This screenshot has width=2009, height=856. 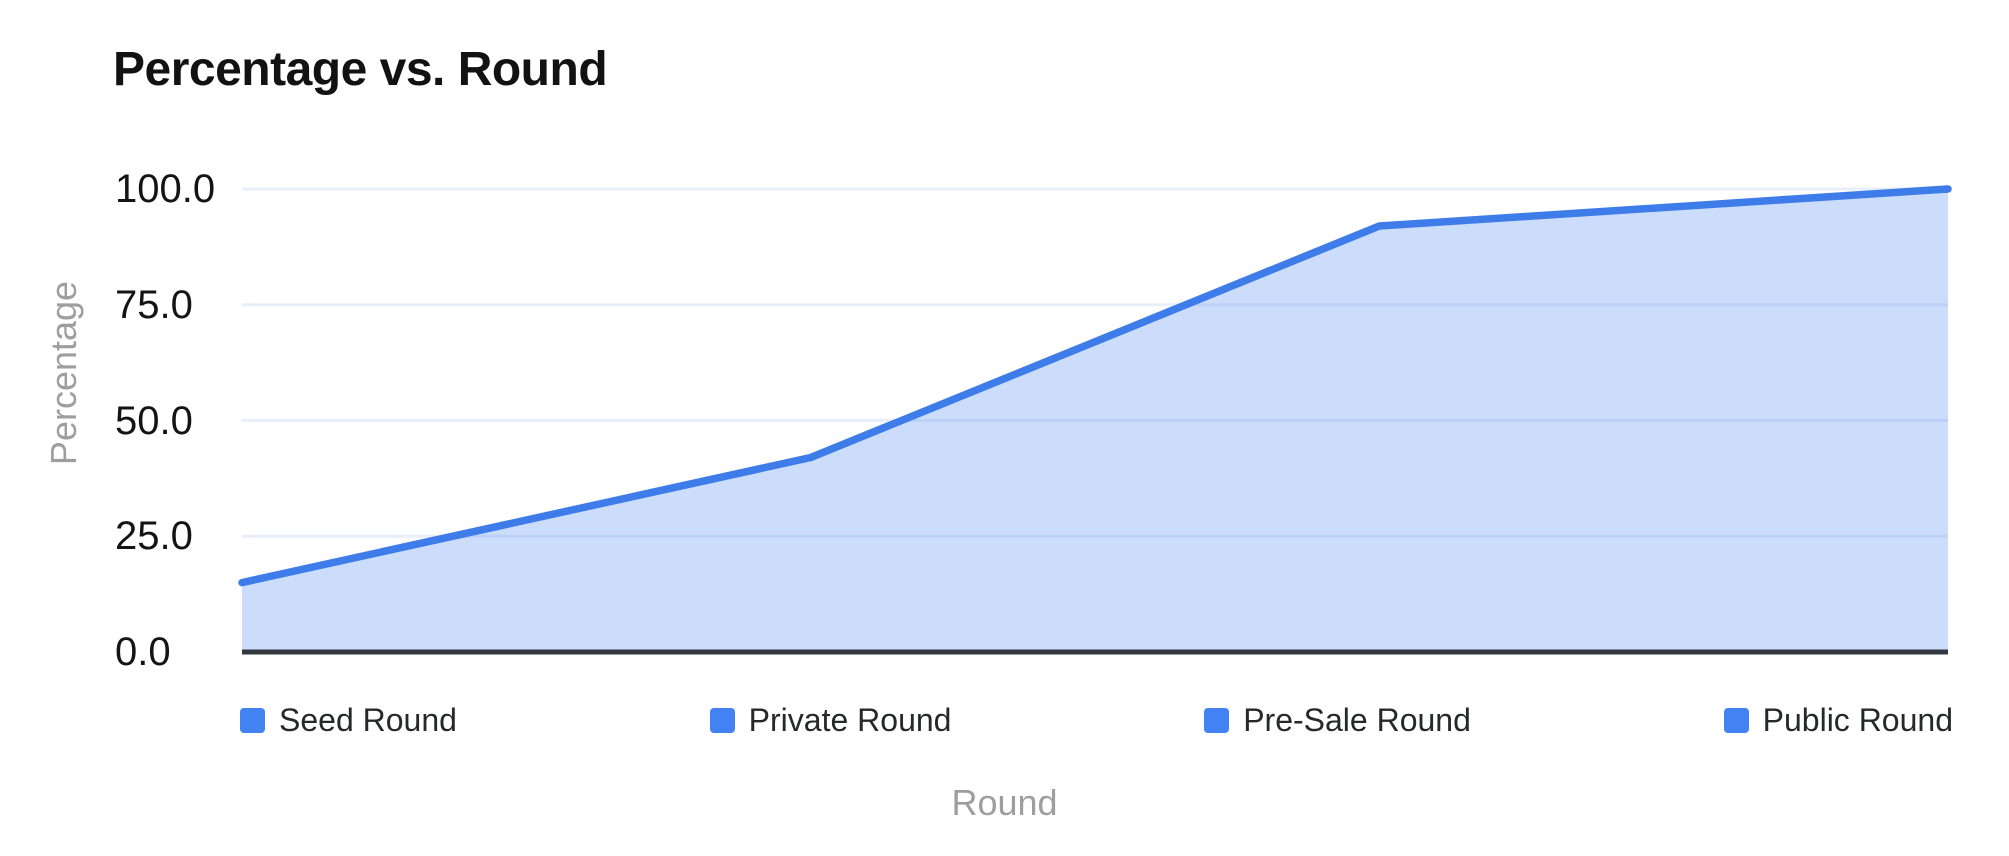 What do you see at coordinates (360, 69) in the screenshot?
I see `chart-title: Percentage vs. Round` at bounding box center [360, 69].